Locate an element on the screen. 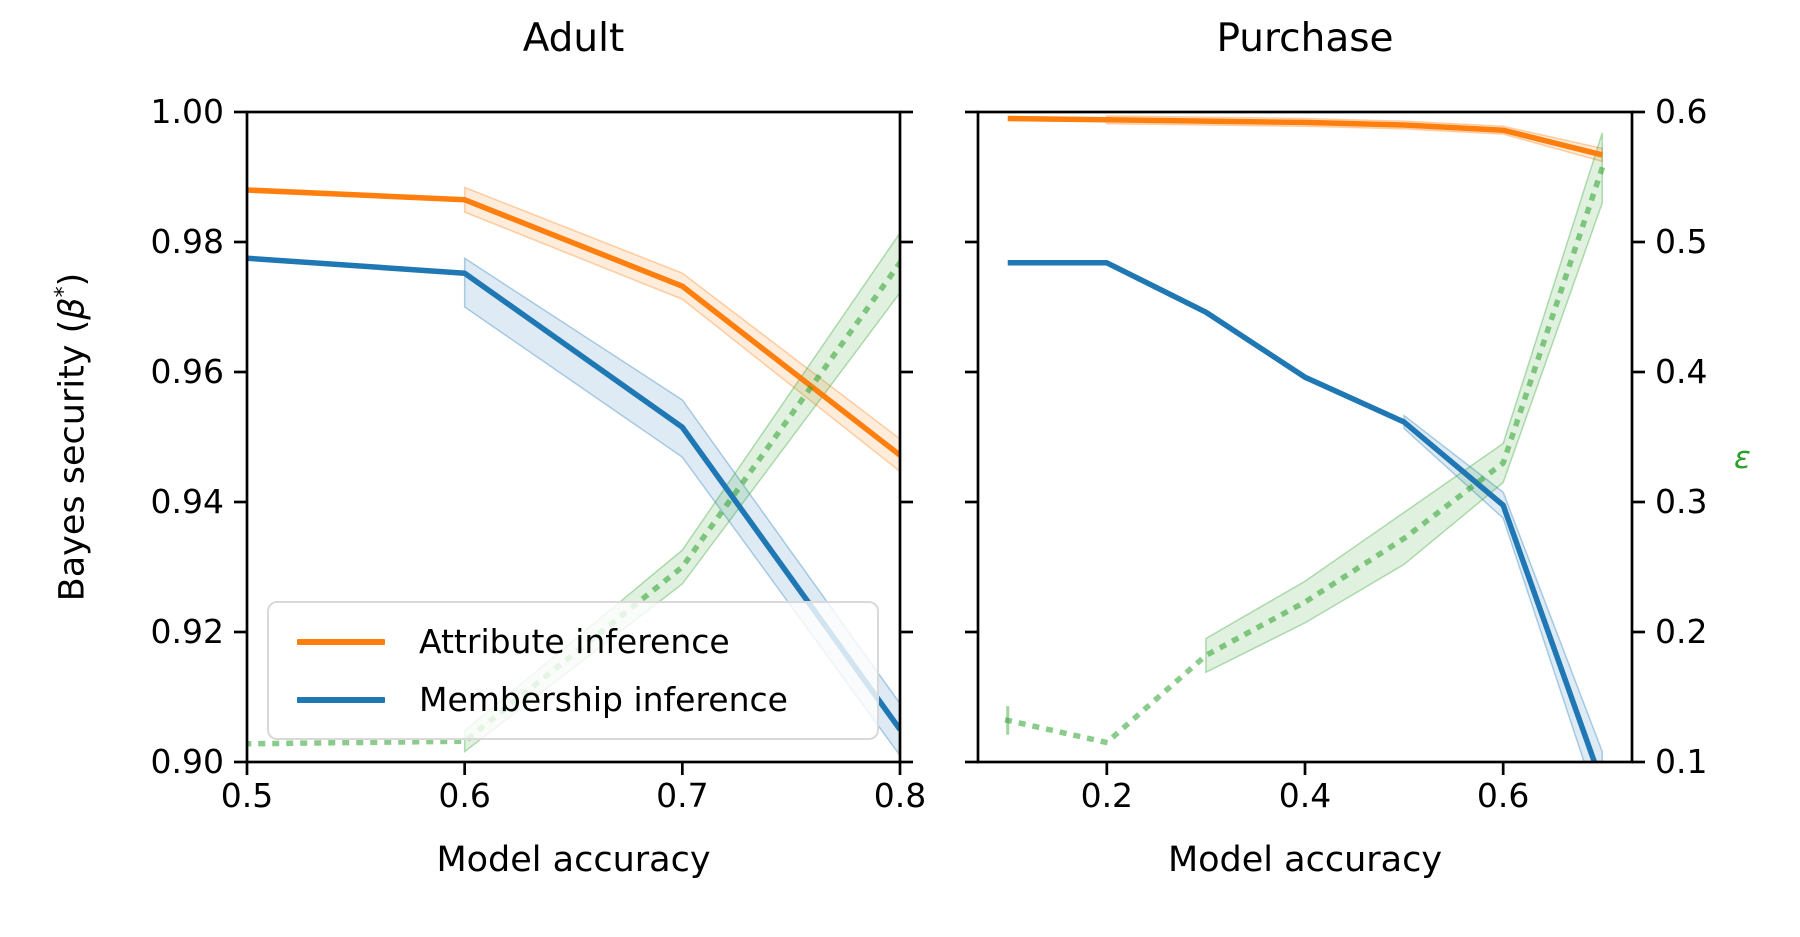  x-axis-label-adult: Model accuracy is located at coordinates (573, 860).